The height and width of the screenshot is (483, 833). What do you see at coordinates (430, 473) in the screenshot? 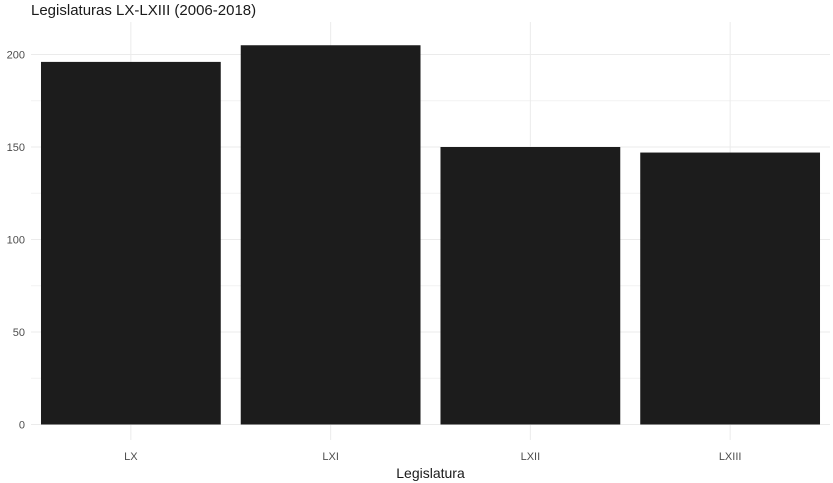
I see `x-axis-title: Legislatura` at bounding box center [430, 473].